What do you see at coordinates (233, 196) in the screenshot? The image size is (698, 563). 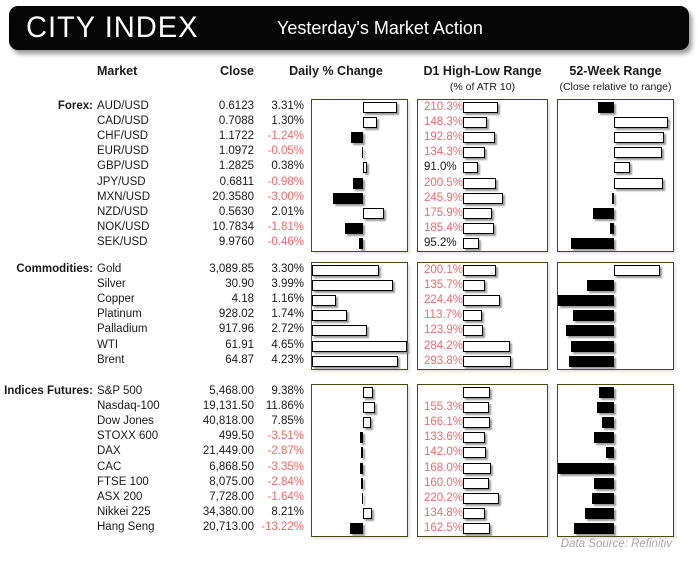 I see `close-value: 20.3580` at bounding box center [233, 196].